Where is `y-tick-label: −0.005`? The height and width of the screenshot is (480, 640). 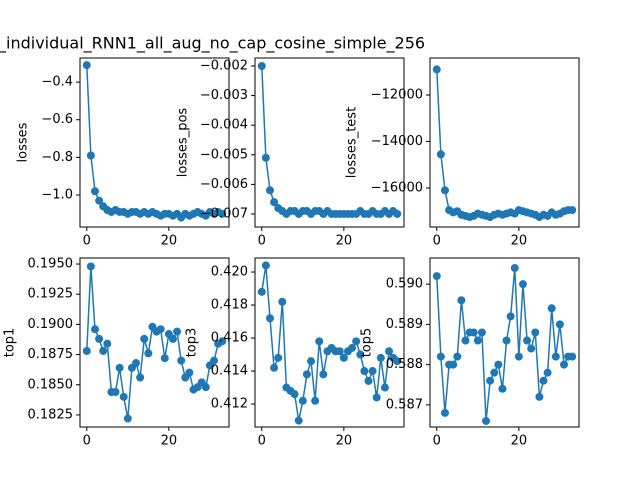 y-tick-label: −0.005 is located at coordinates (224, 154).